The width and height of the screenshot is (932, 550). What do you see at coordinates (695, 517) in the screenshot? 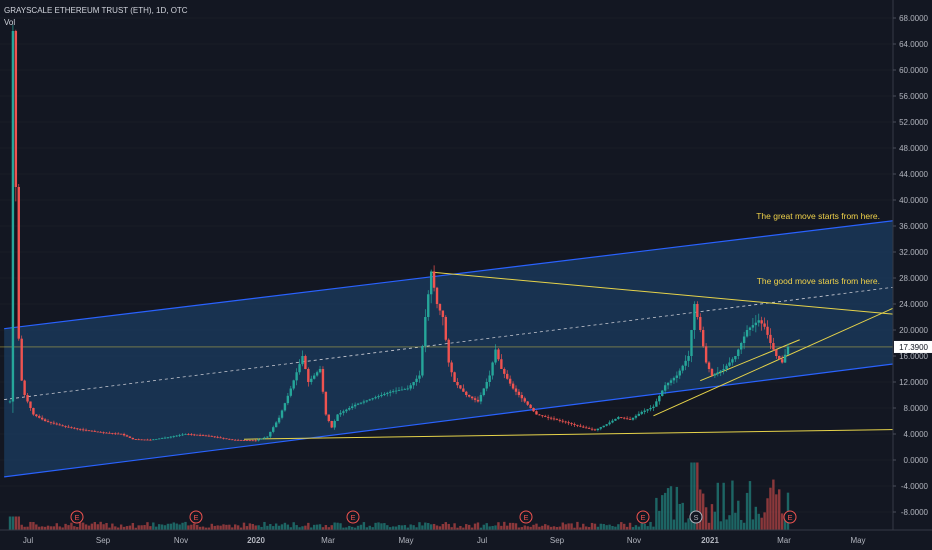
I see `split-event-marker: S` at bounding box center [695, 517].